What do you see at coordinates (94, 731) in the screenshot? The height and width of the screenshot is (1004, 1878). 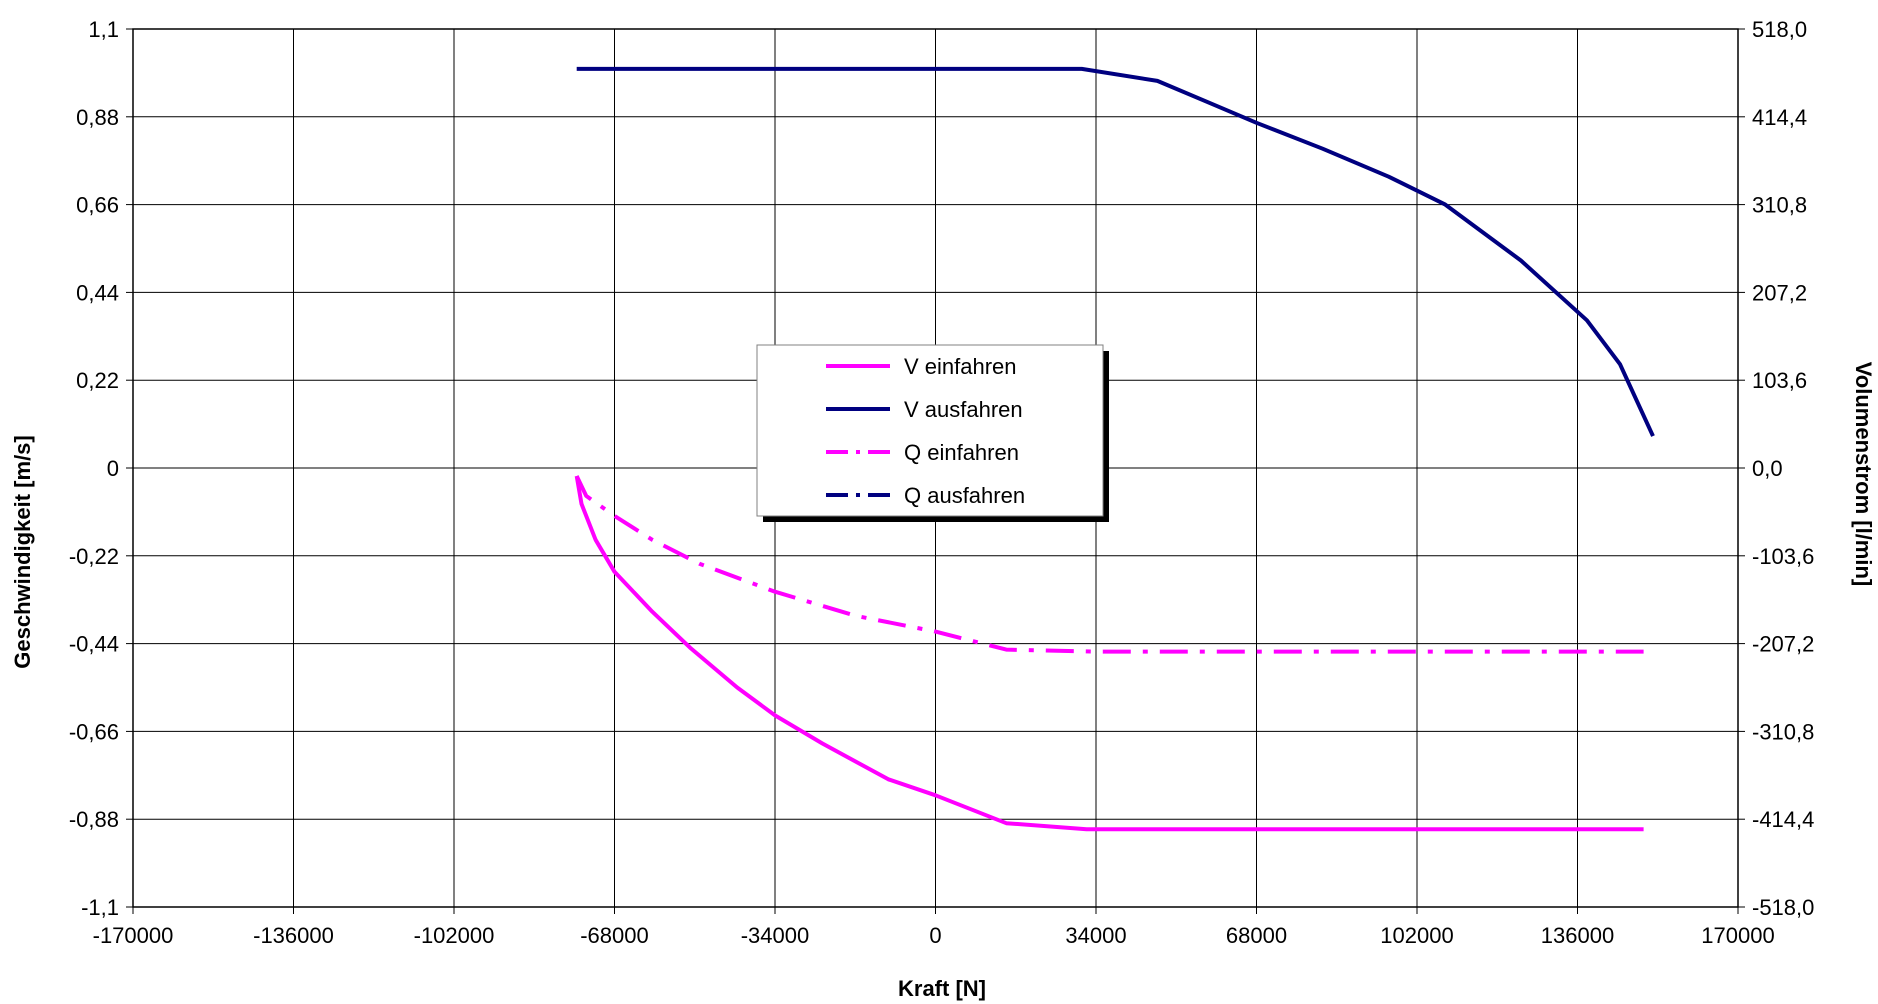 I see `y-tick-label: -0,66` at bounding box center [94, 731].